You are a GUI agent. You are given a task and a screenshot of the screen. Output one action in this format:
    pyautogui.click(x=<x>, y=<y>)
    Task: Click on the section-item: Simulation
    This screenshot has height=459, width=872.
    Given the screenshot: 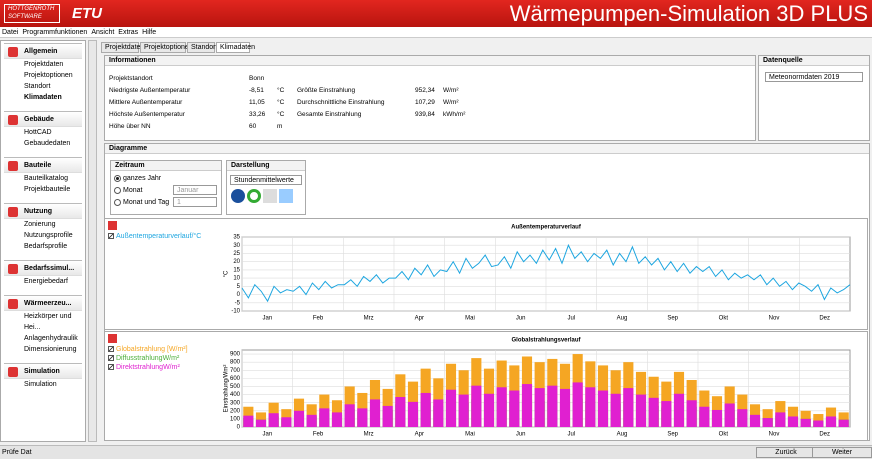 What is the action you would take?
    pyautogui.click(x=40, y=384)
    